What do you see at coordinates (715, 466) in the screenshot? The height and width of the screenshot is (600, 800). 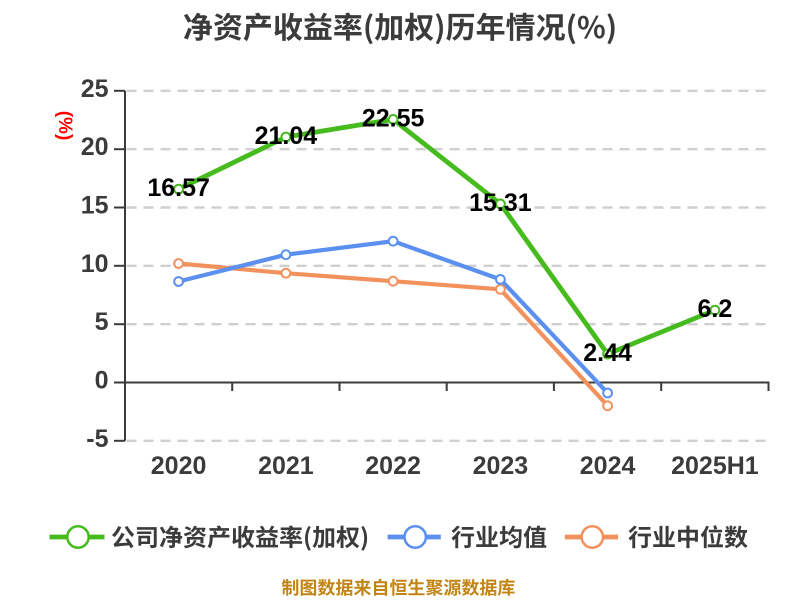 I see `svg-text: 2025H1` at bounding box center [715, 466].